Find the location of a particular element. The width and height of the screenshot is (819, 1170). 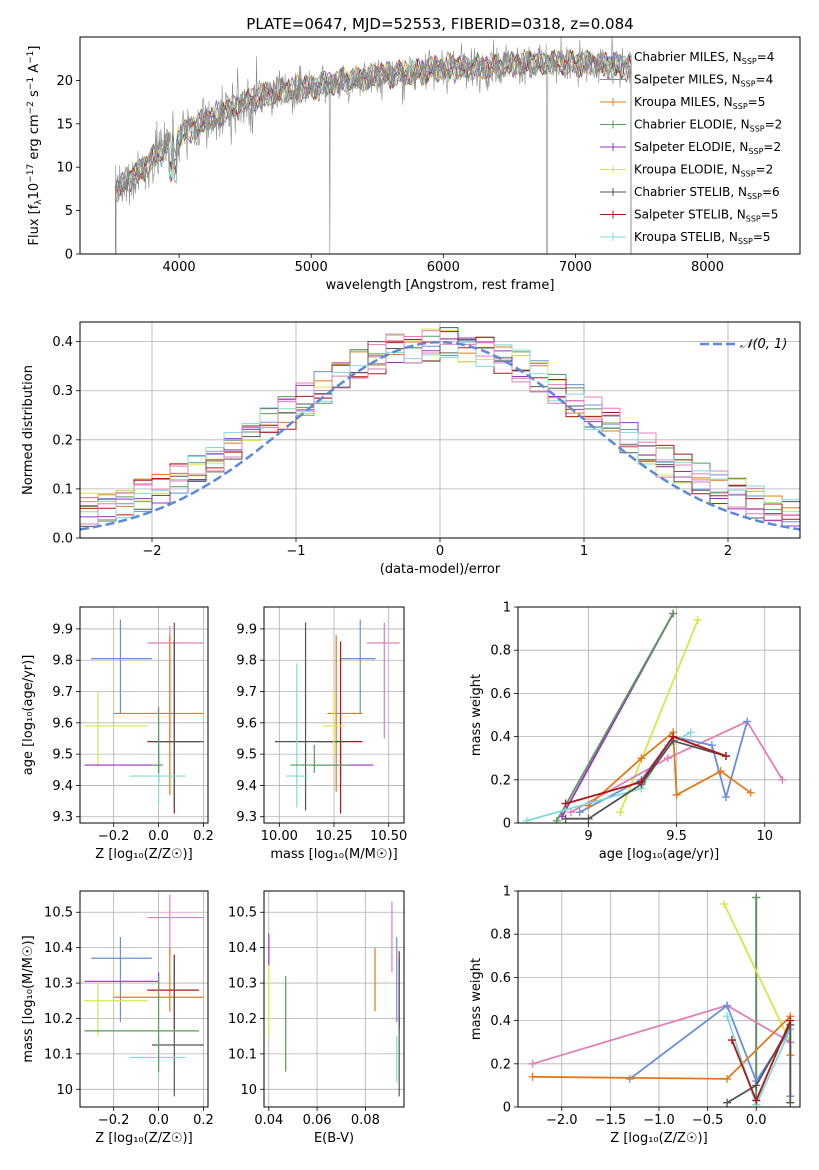

x-tick-label: −1.5 is located at coordinates (611, 1120).